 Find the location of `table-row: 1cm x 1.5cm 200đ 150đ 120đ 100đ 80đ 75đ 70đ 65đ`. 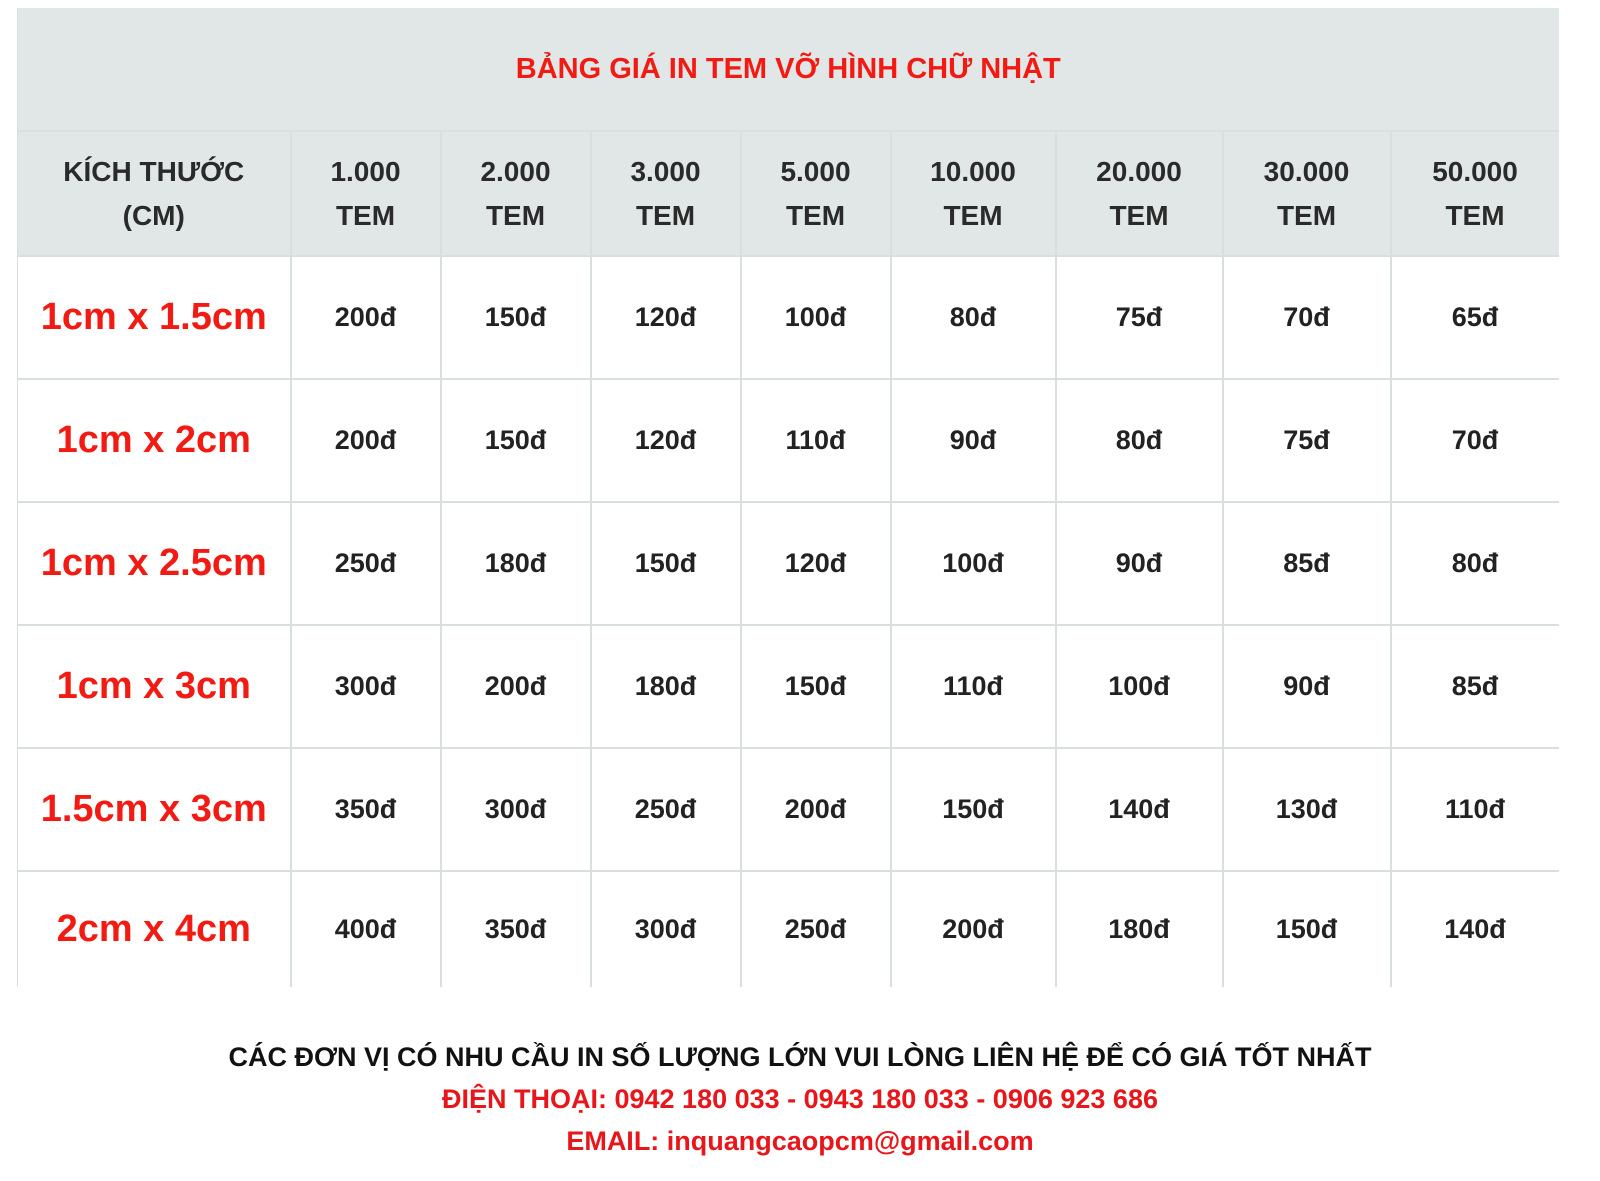

table-row: 1cm x 1.5cm 200đ 150đ 120đ 100đ 80đ 75đ 70đ 65đ is located at coordinates (788, 317).